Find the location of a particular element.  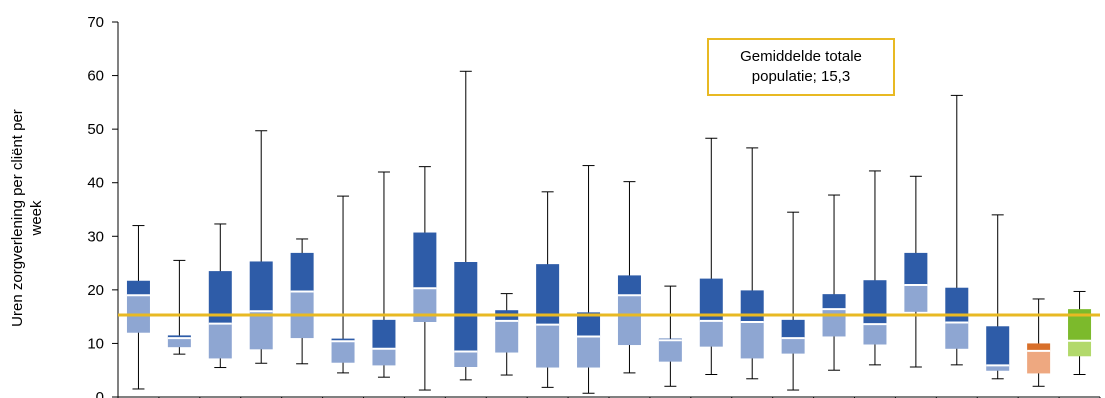

y-tick-label: 0 is located at coordinates (100, 393).